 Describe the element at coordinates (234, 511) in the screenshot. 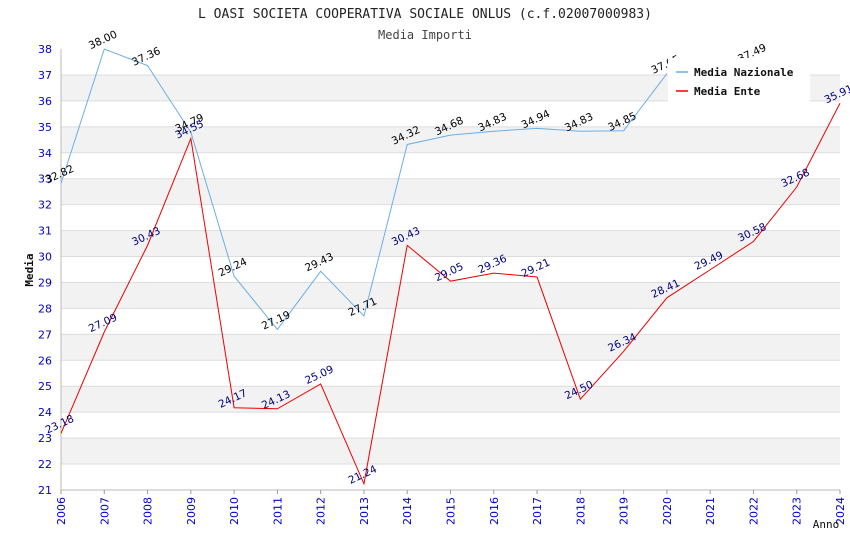

I see `x-tick-label: 2010` at that location.